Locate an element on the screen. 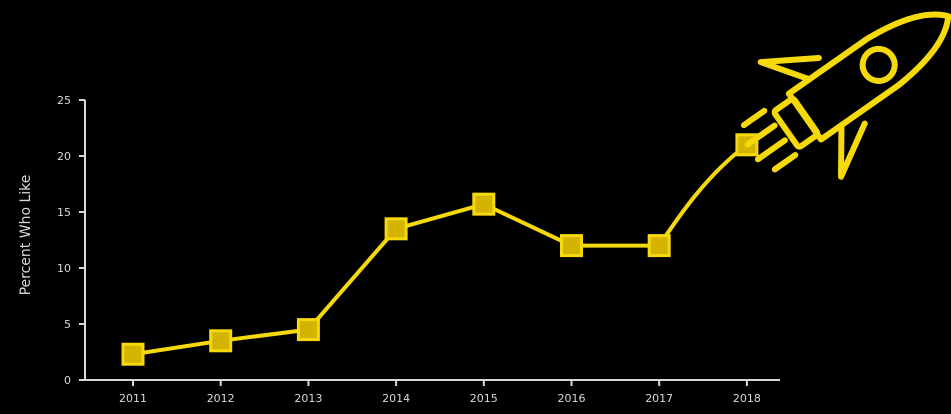 The image size is (951, 414). x-tick-label: 2013 is located at coordinates (308, 398).